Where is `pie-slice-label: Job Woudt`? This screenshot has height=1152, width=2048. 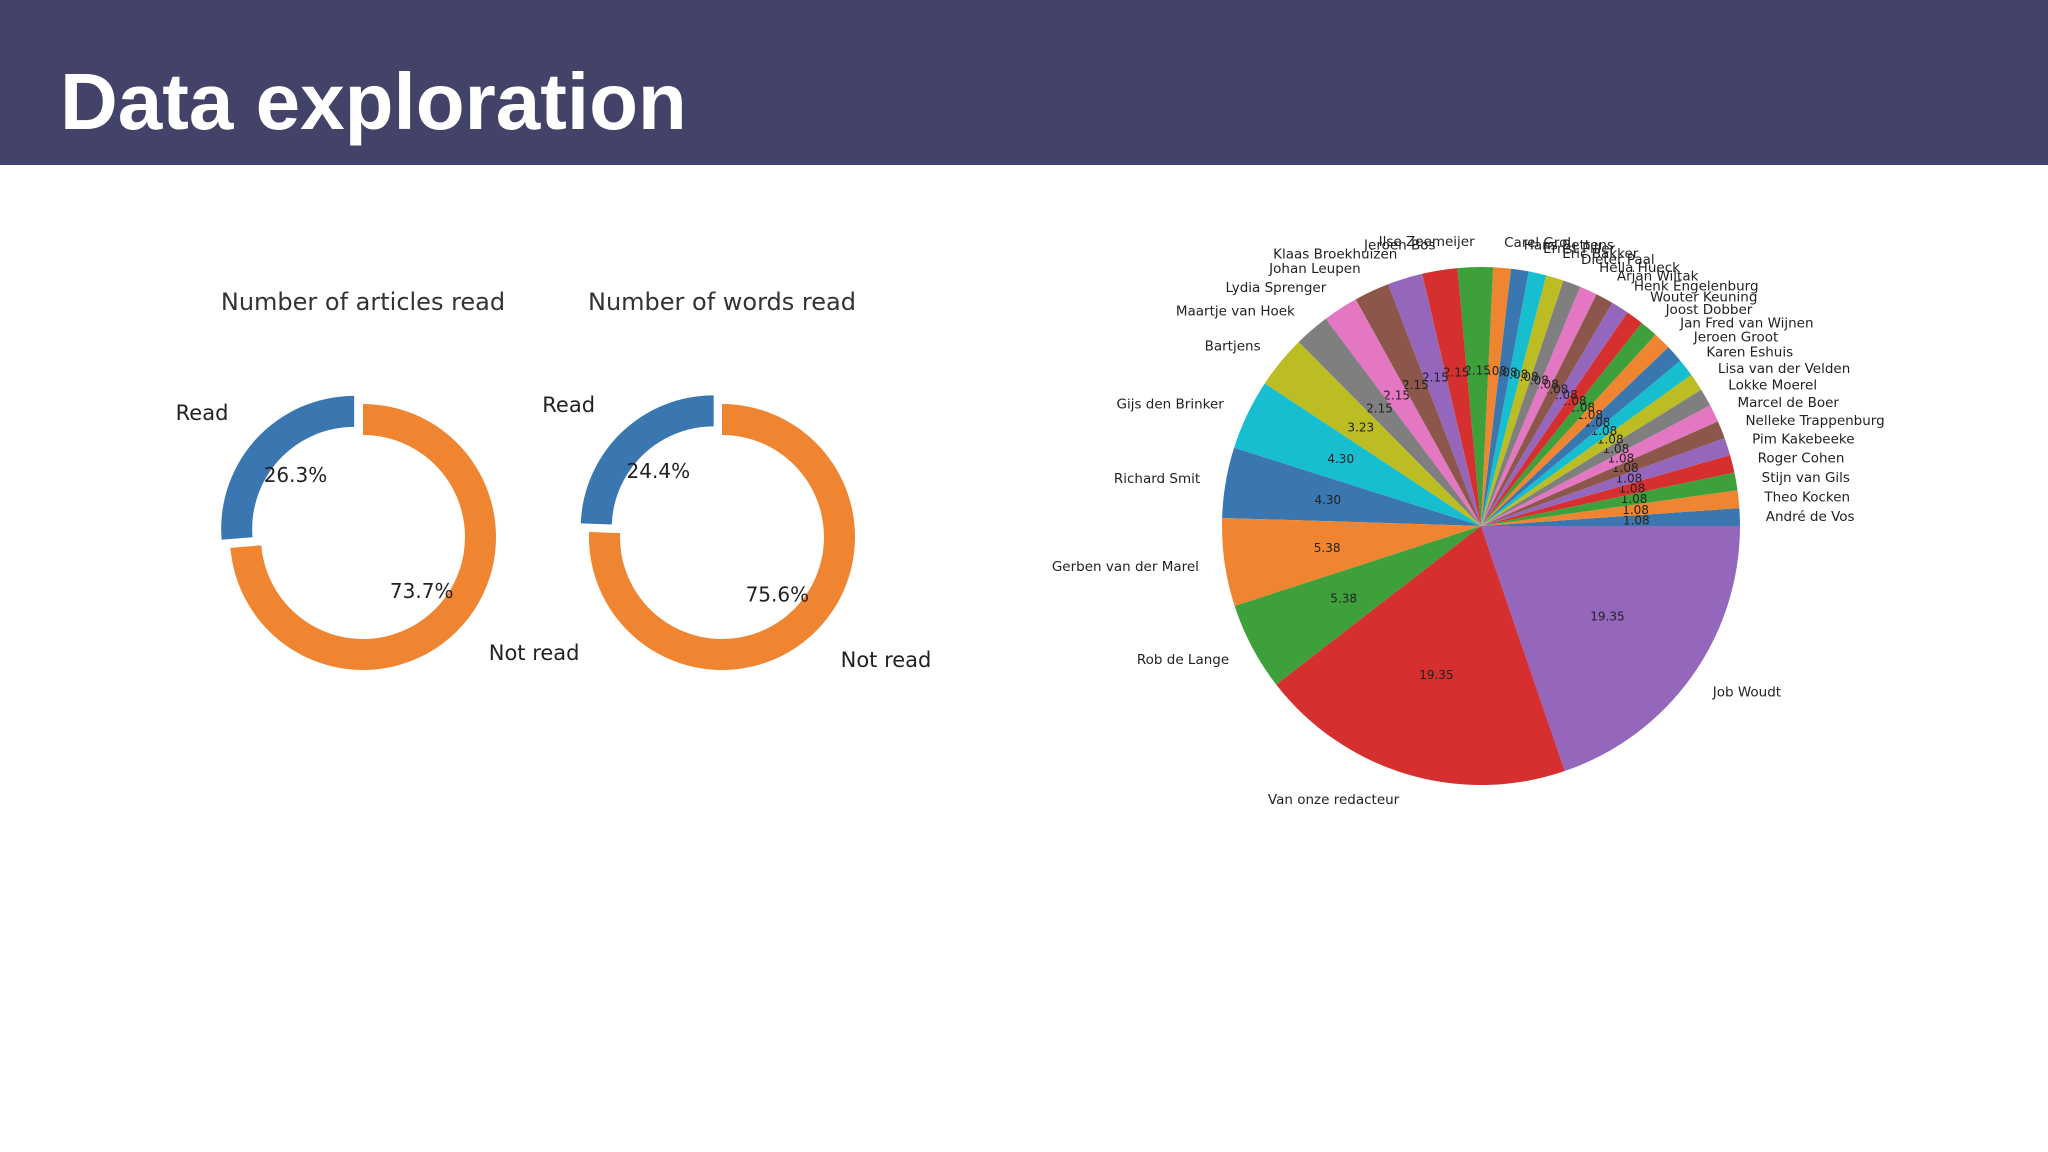
pie-slice-label: Job Woudt is located at coordinates (1746, 693).